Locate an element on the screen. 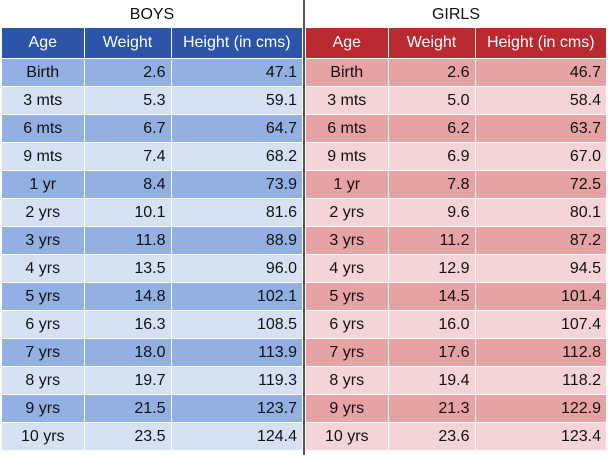 This screenshot has width=608, height=455. girls-age-cell: 7 yrs is located at coordinates (347, 352).